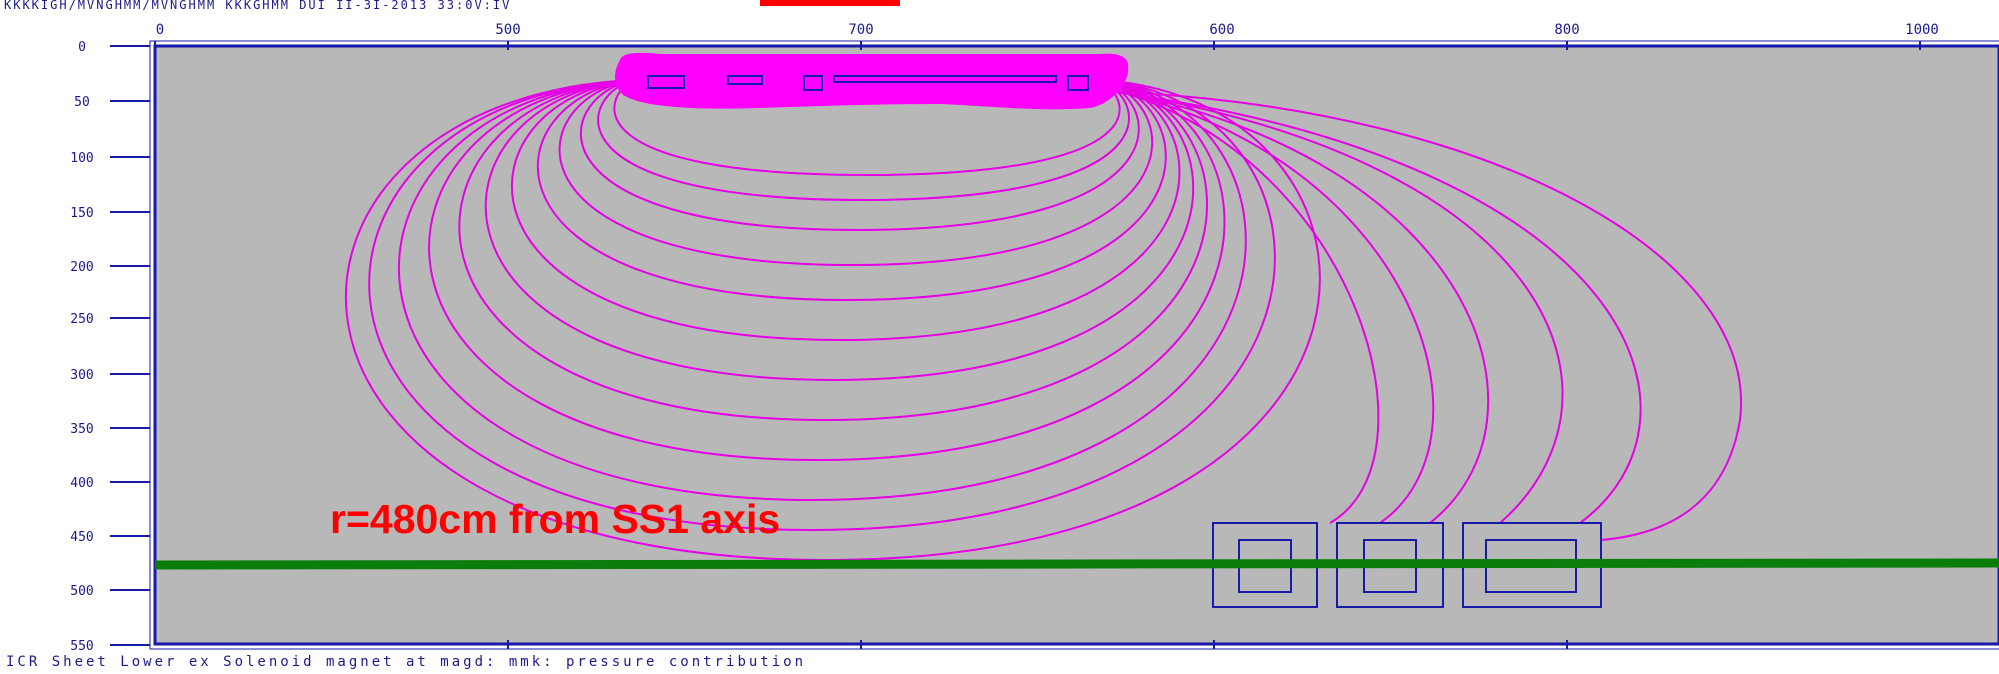 This screenshot has height=674, width=1999. What do you see at coordinates (81, 646) in the screenshot?
I see `y-tick-label: 550` at bounding box center [81, 646].